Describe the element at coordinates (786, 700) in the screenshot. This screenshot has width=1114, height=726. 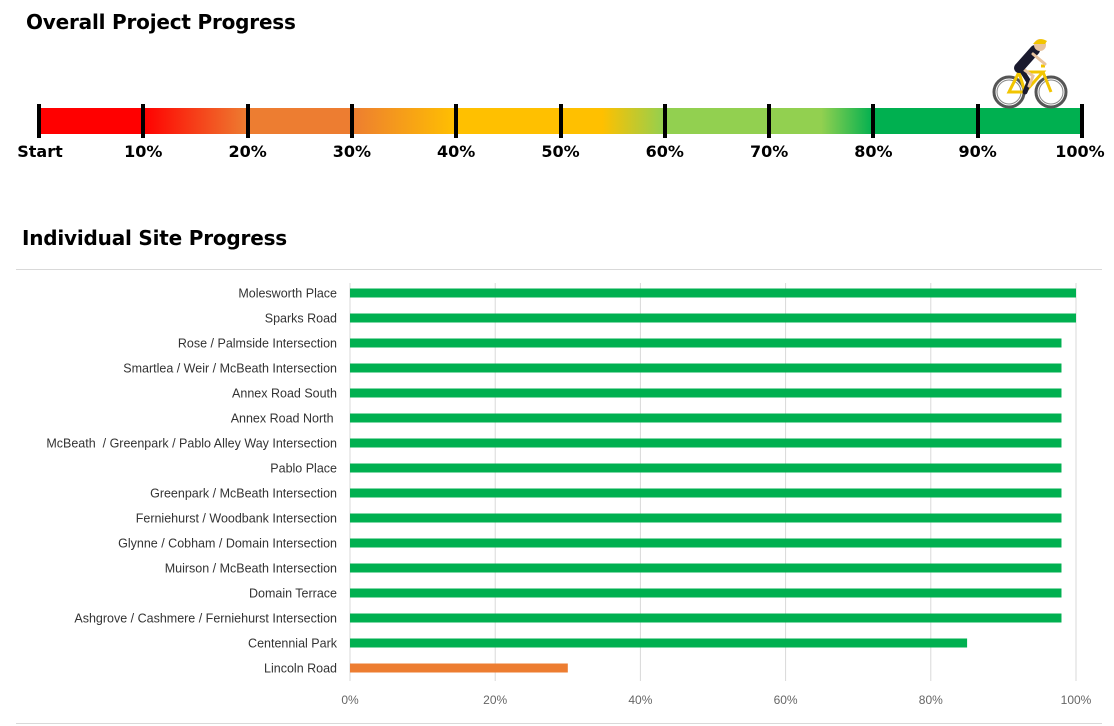
I see `x-tick-label: 60%` at that location.